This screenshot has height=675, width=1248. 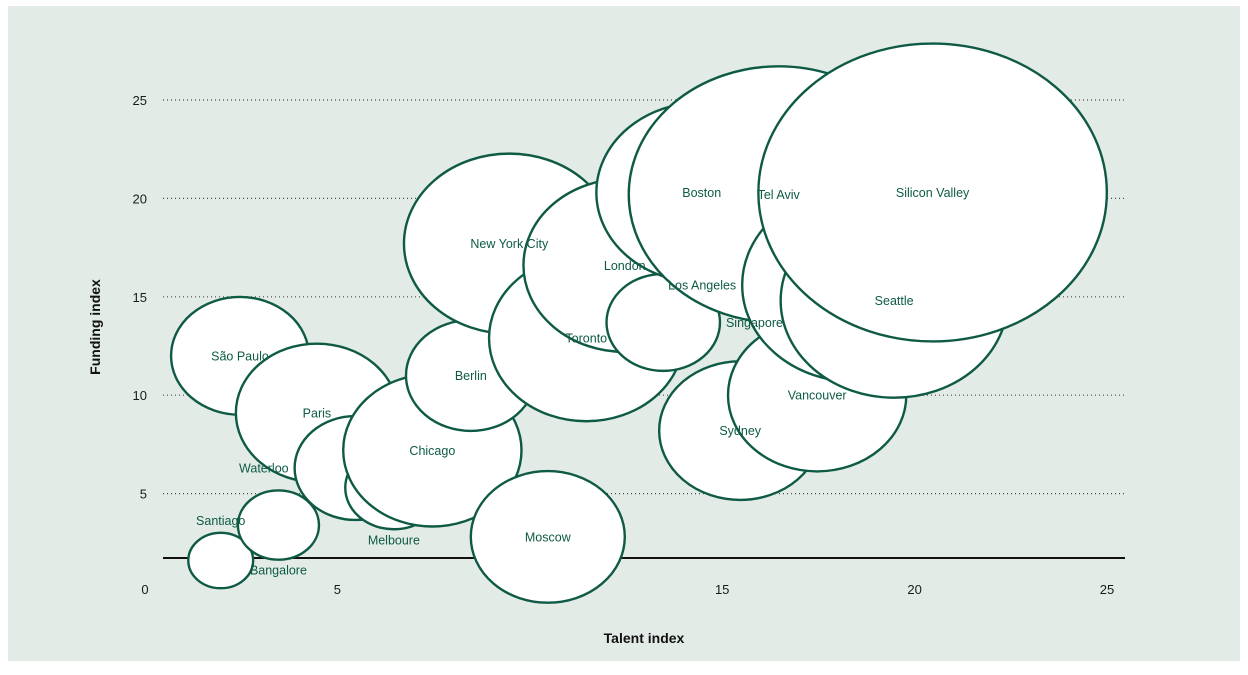 What do you see at coordinates (722, 589) in the screenshot?
I see `x-tick-label: 15` at bounding box center [722, 589].